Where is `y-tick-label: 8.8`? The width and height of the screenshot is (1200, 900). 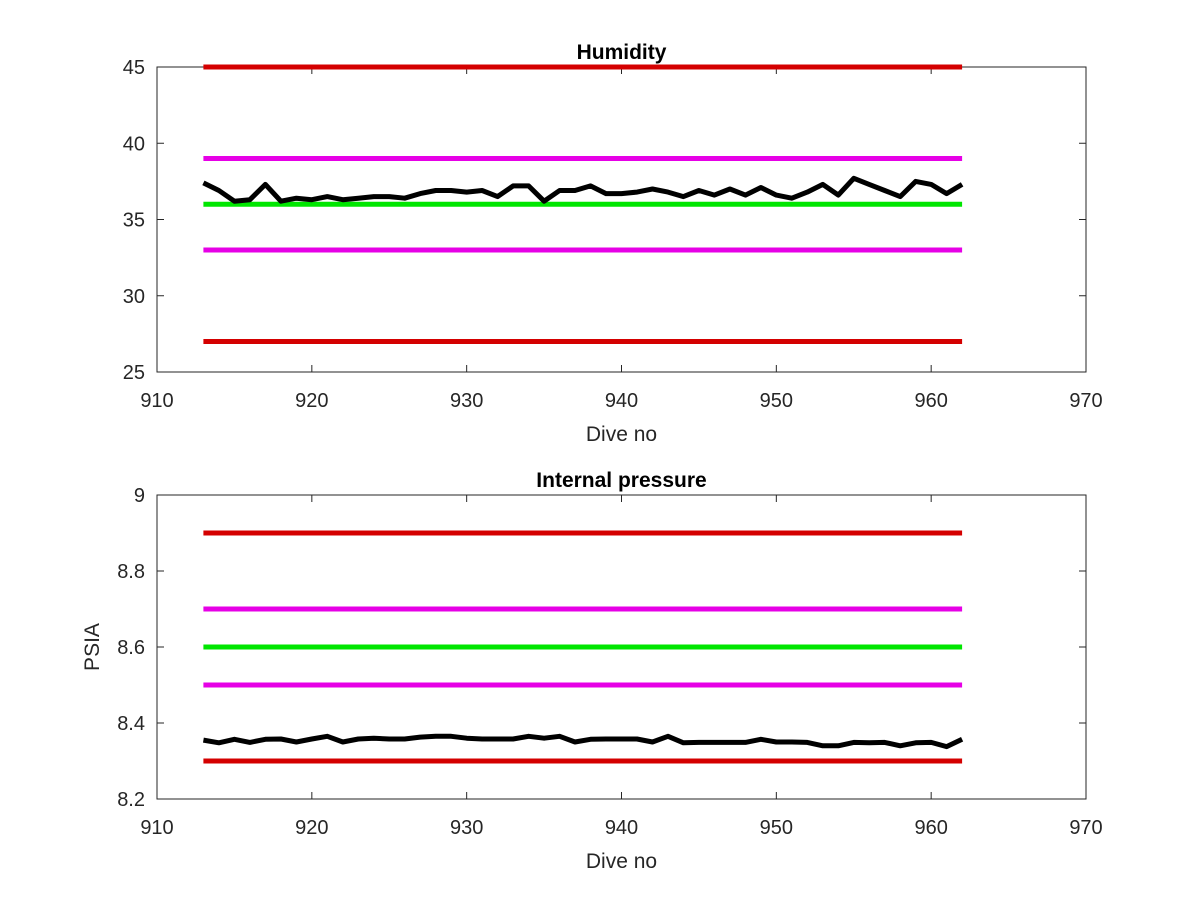
y-tick-label: 8.8 is located at coordinates (131, 572).